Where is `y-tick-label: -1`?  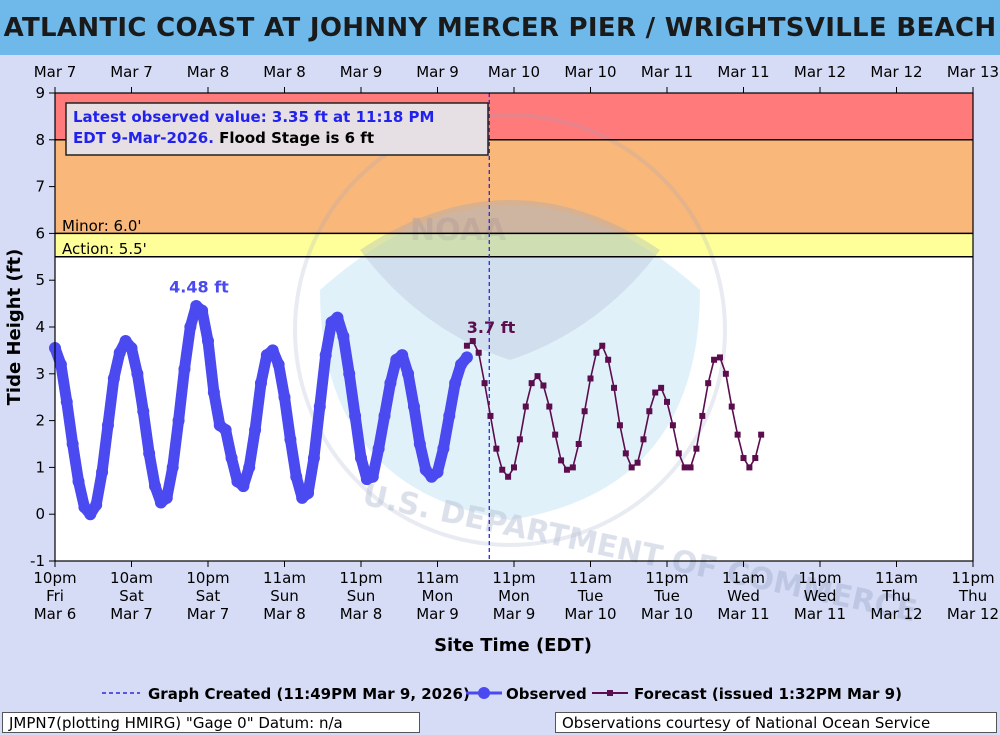
y-tick-label: -1 is located at coordinates (37, 561).